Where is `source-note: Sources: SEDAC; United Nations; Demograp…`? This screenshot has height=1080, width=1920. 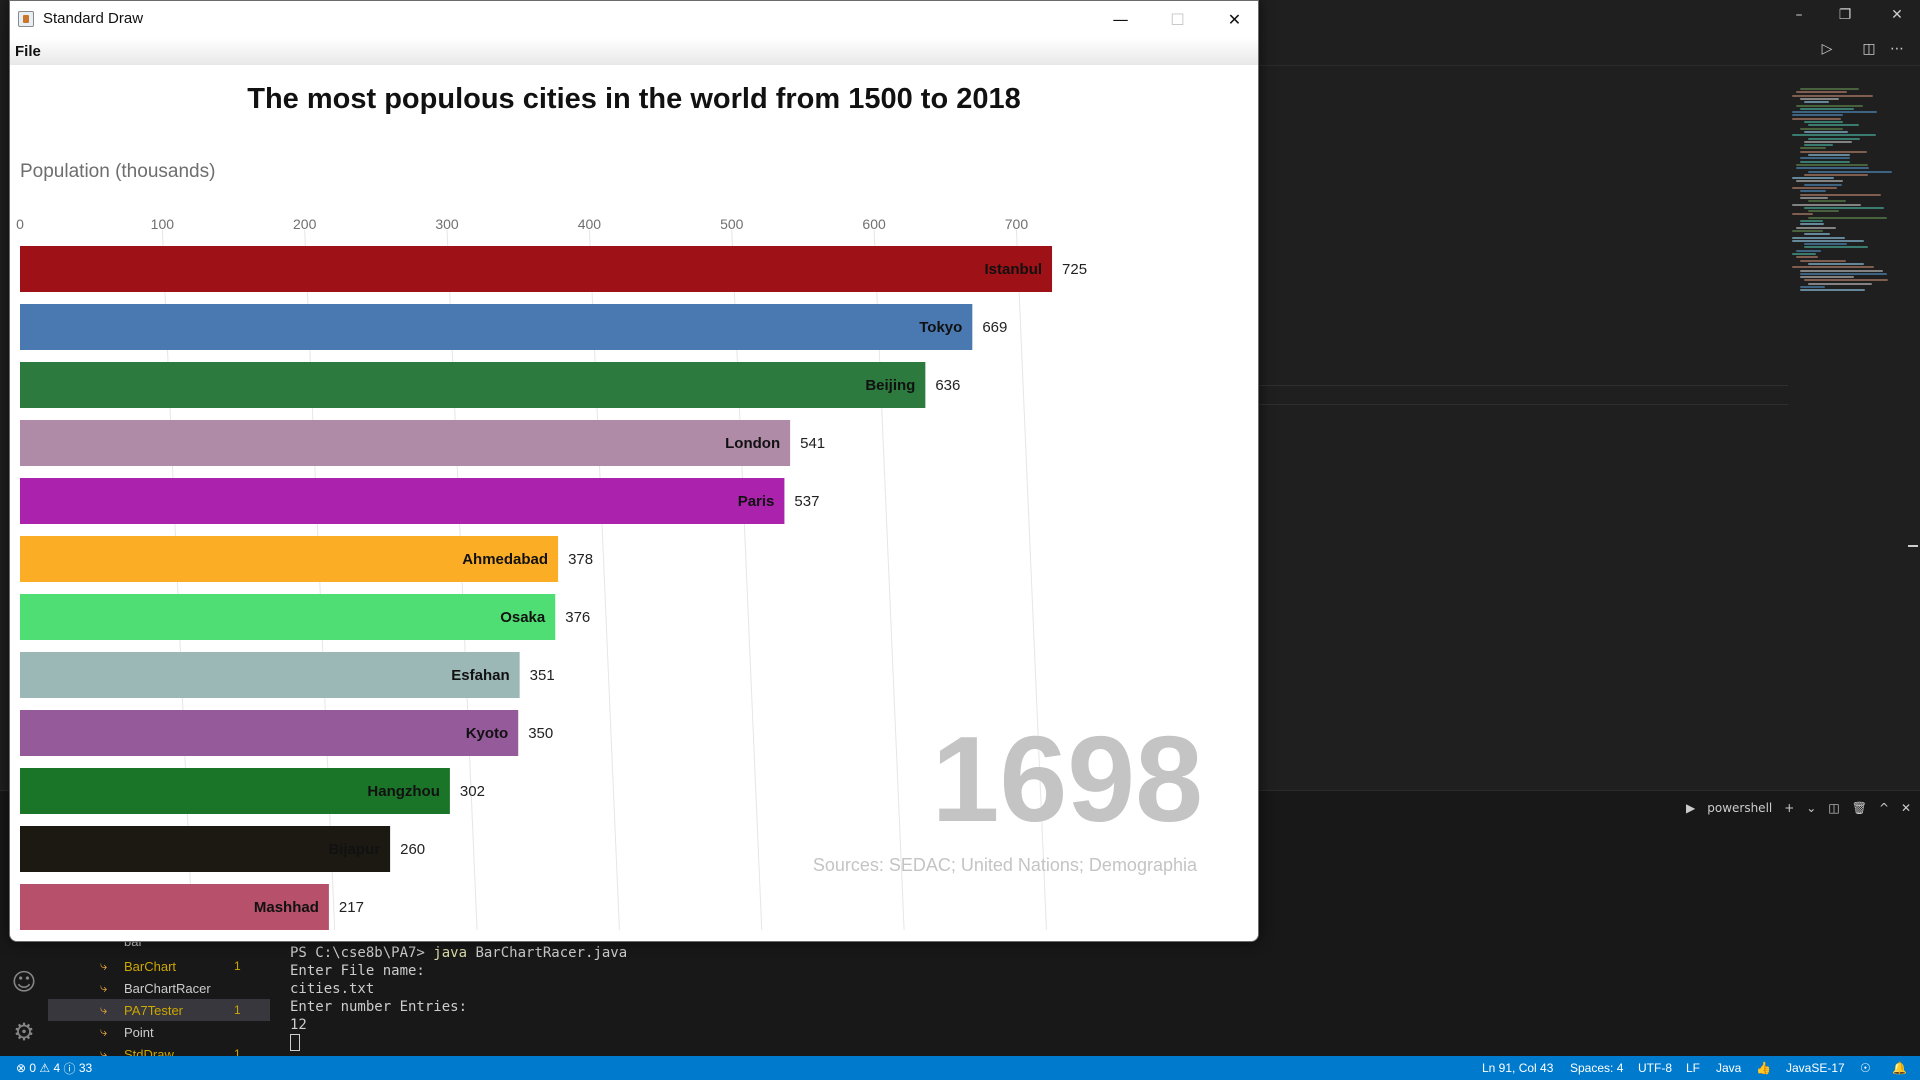 source-note: Sources: SEDAC; United Nations; Demograp… is located at coordinates (1005, 865).